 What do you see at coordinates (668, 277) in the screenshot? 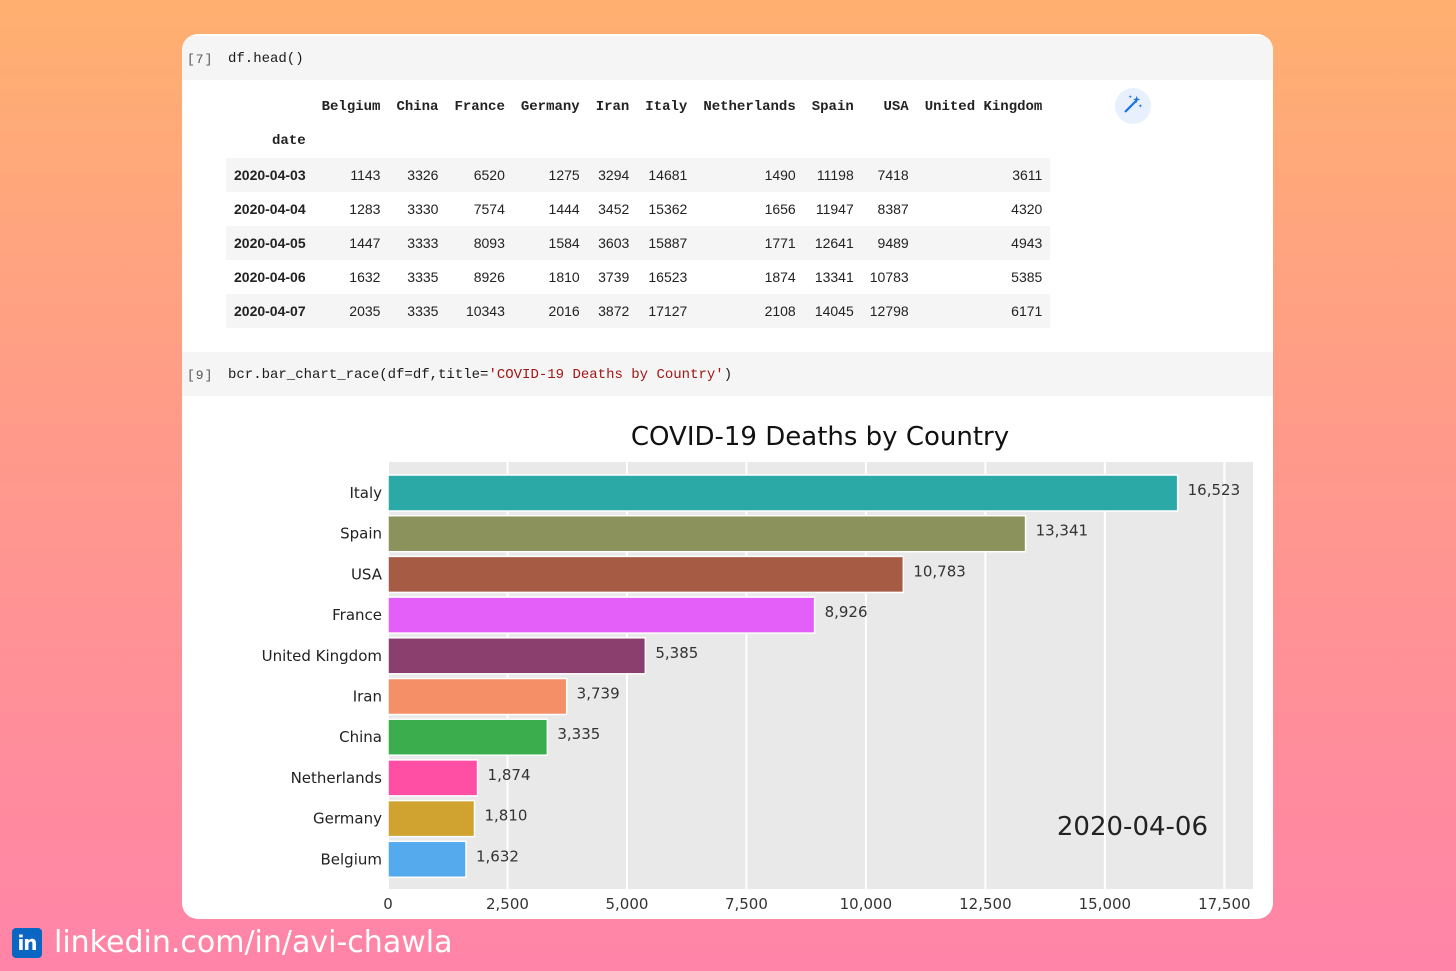
I see `table-cell: 16523` at bounding box center [668, 277].